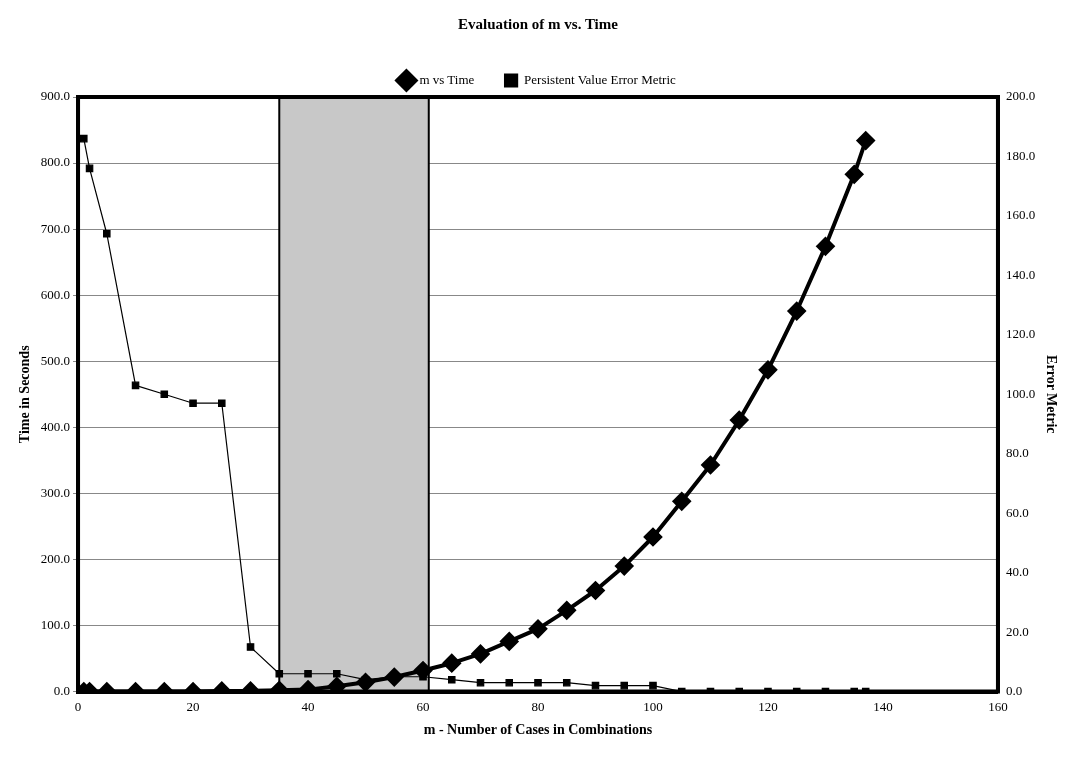 This screenshot has height=757, width=1079. What do you see at coordinates (25, 394) in the screenshot?
I see `y-axis-title: Time in Seconds` at bounding box center [25, 394].